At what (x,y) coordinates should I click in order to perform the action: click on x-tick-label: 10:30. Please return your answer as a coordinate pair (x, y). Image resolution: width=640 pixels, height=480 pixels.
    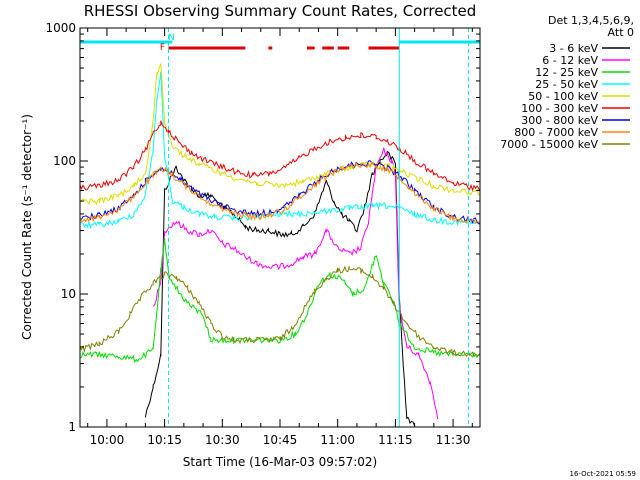
    Looking at the image, I should click on (222, 440).